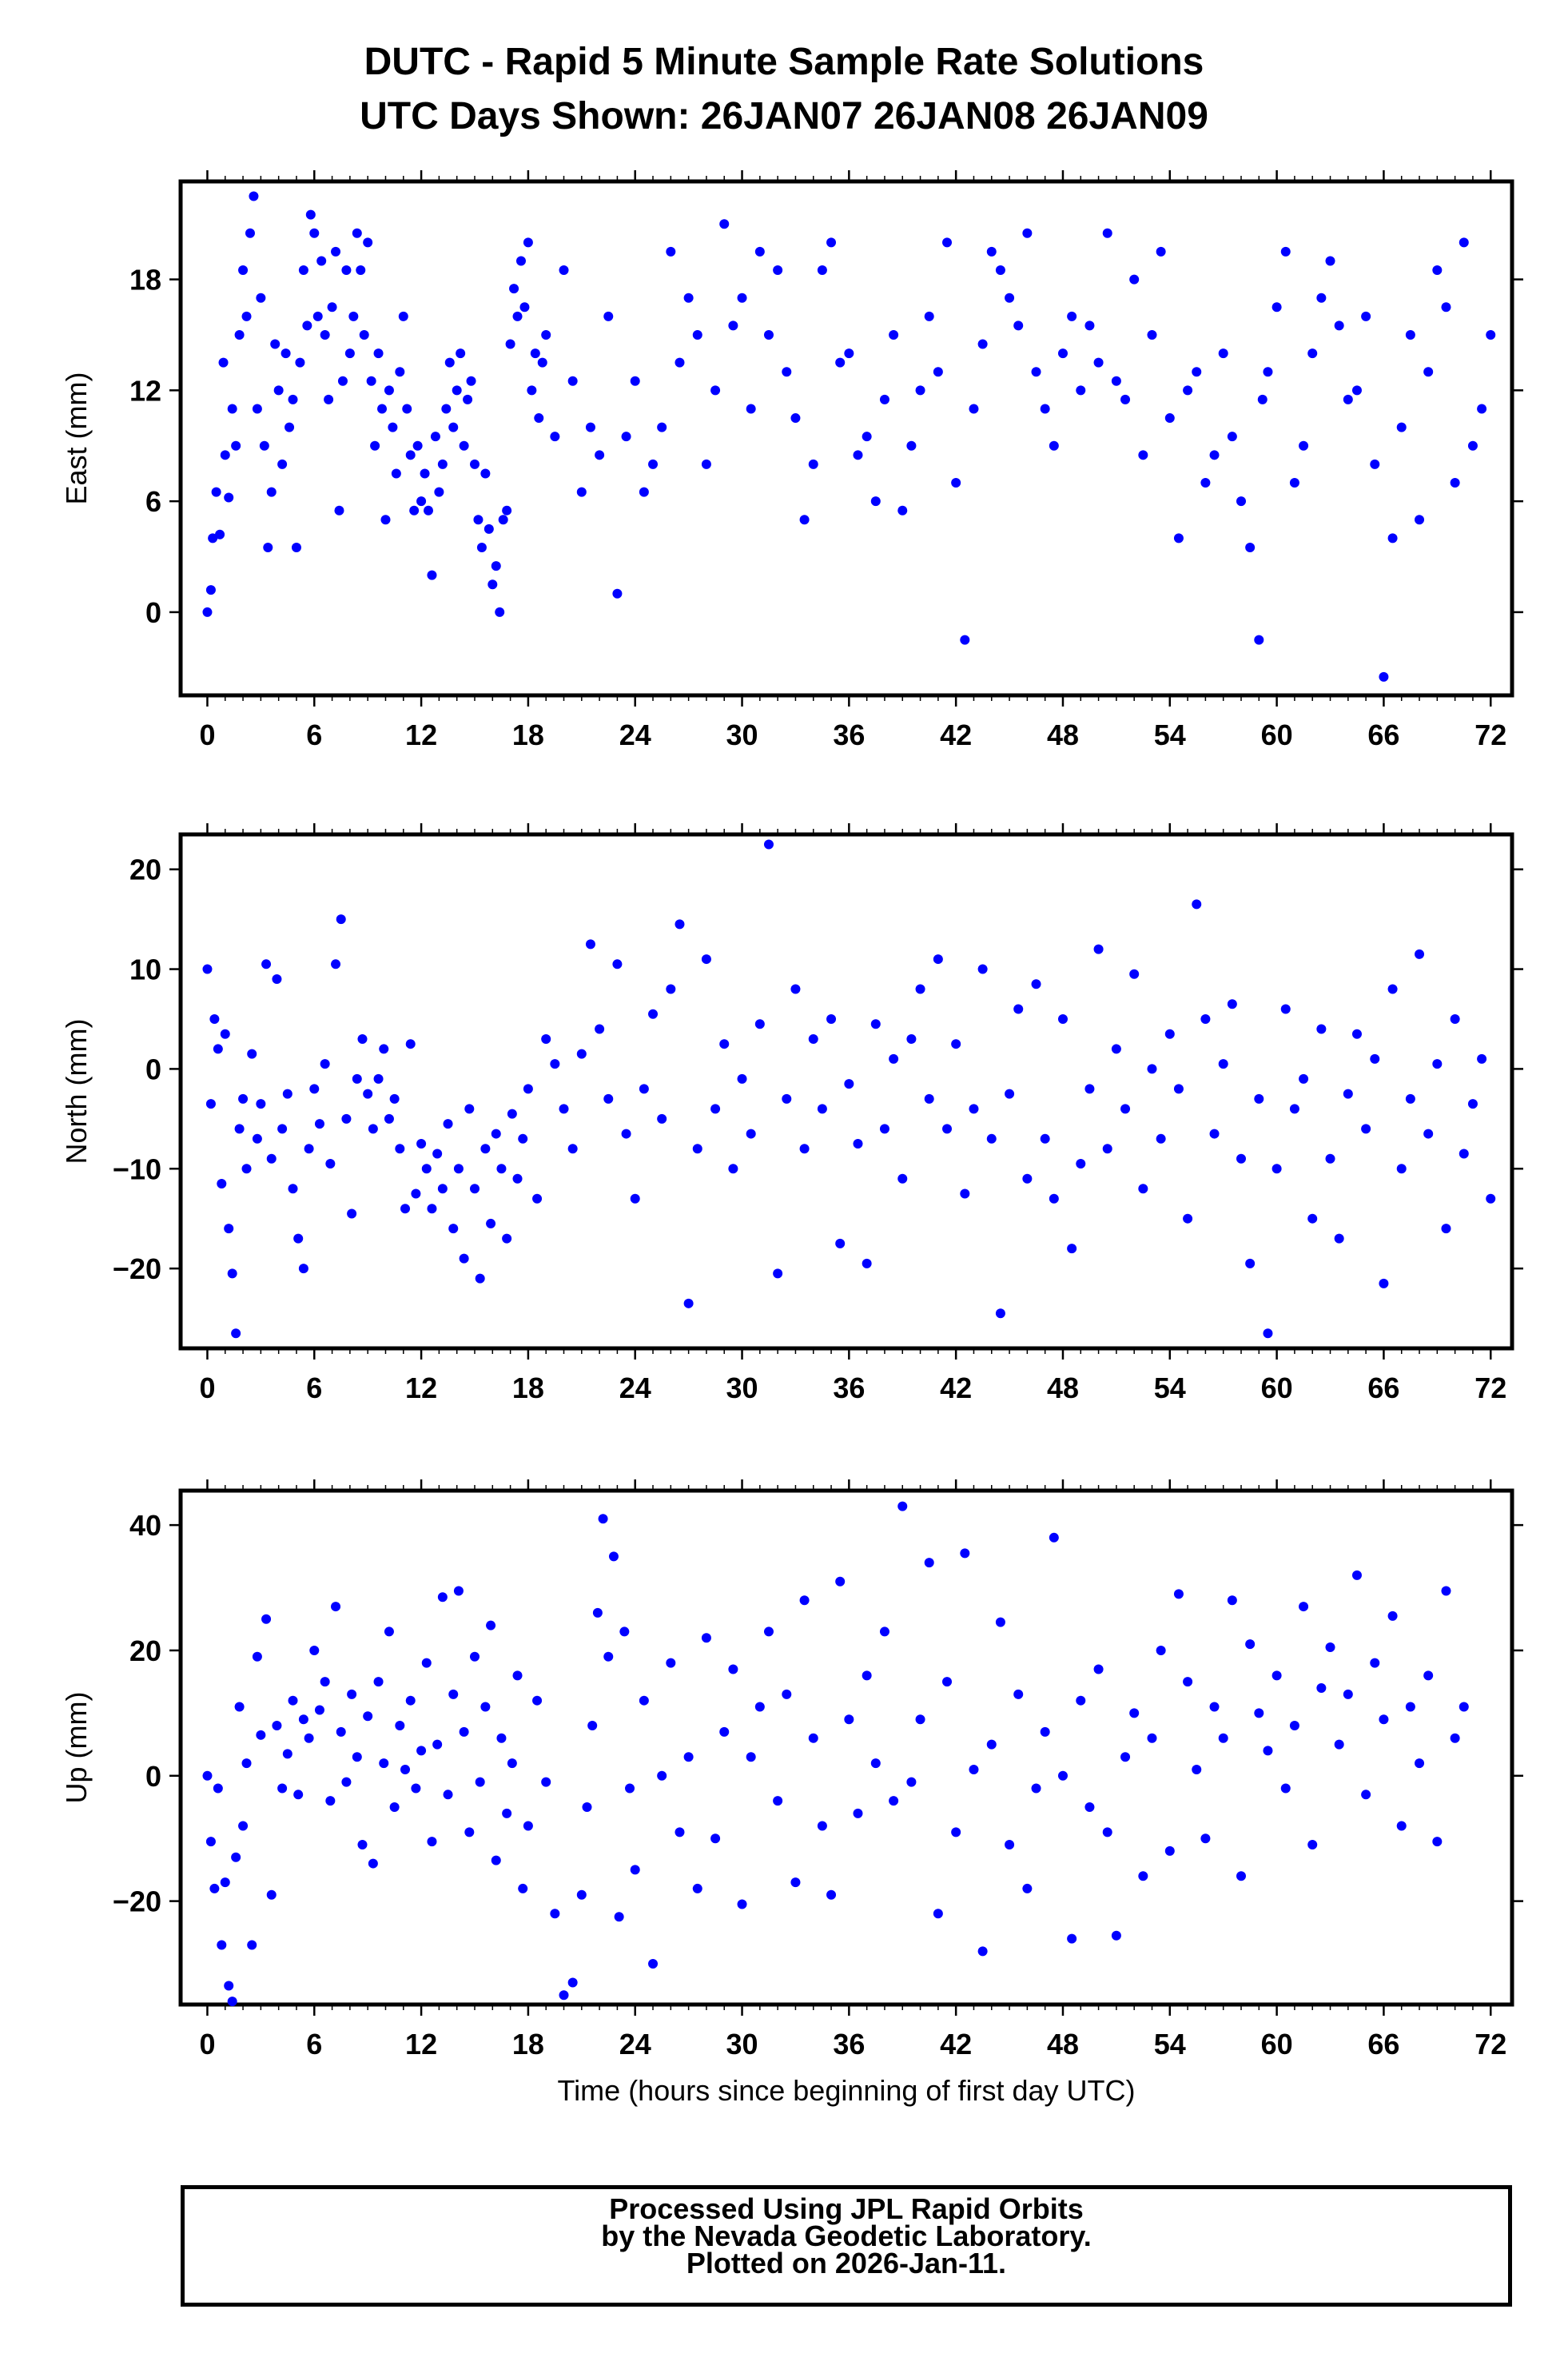 The width and height of the screenshot is (1568, 2353). What do you see at coordinates (76, 1092) in the screenshot?
I see `y-axis-label: North (mm)` at bounding box center [76, 1092].